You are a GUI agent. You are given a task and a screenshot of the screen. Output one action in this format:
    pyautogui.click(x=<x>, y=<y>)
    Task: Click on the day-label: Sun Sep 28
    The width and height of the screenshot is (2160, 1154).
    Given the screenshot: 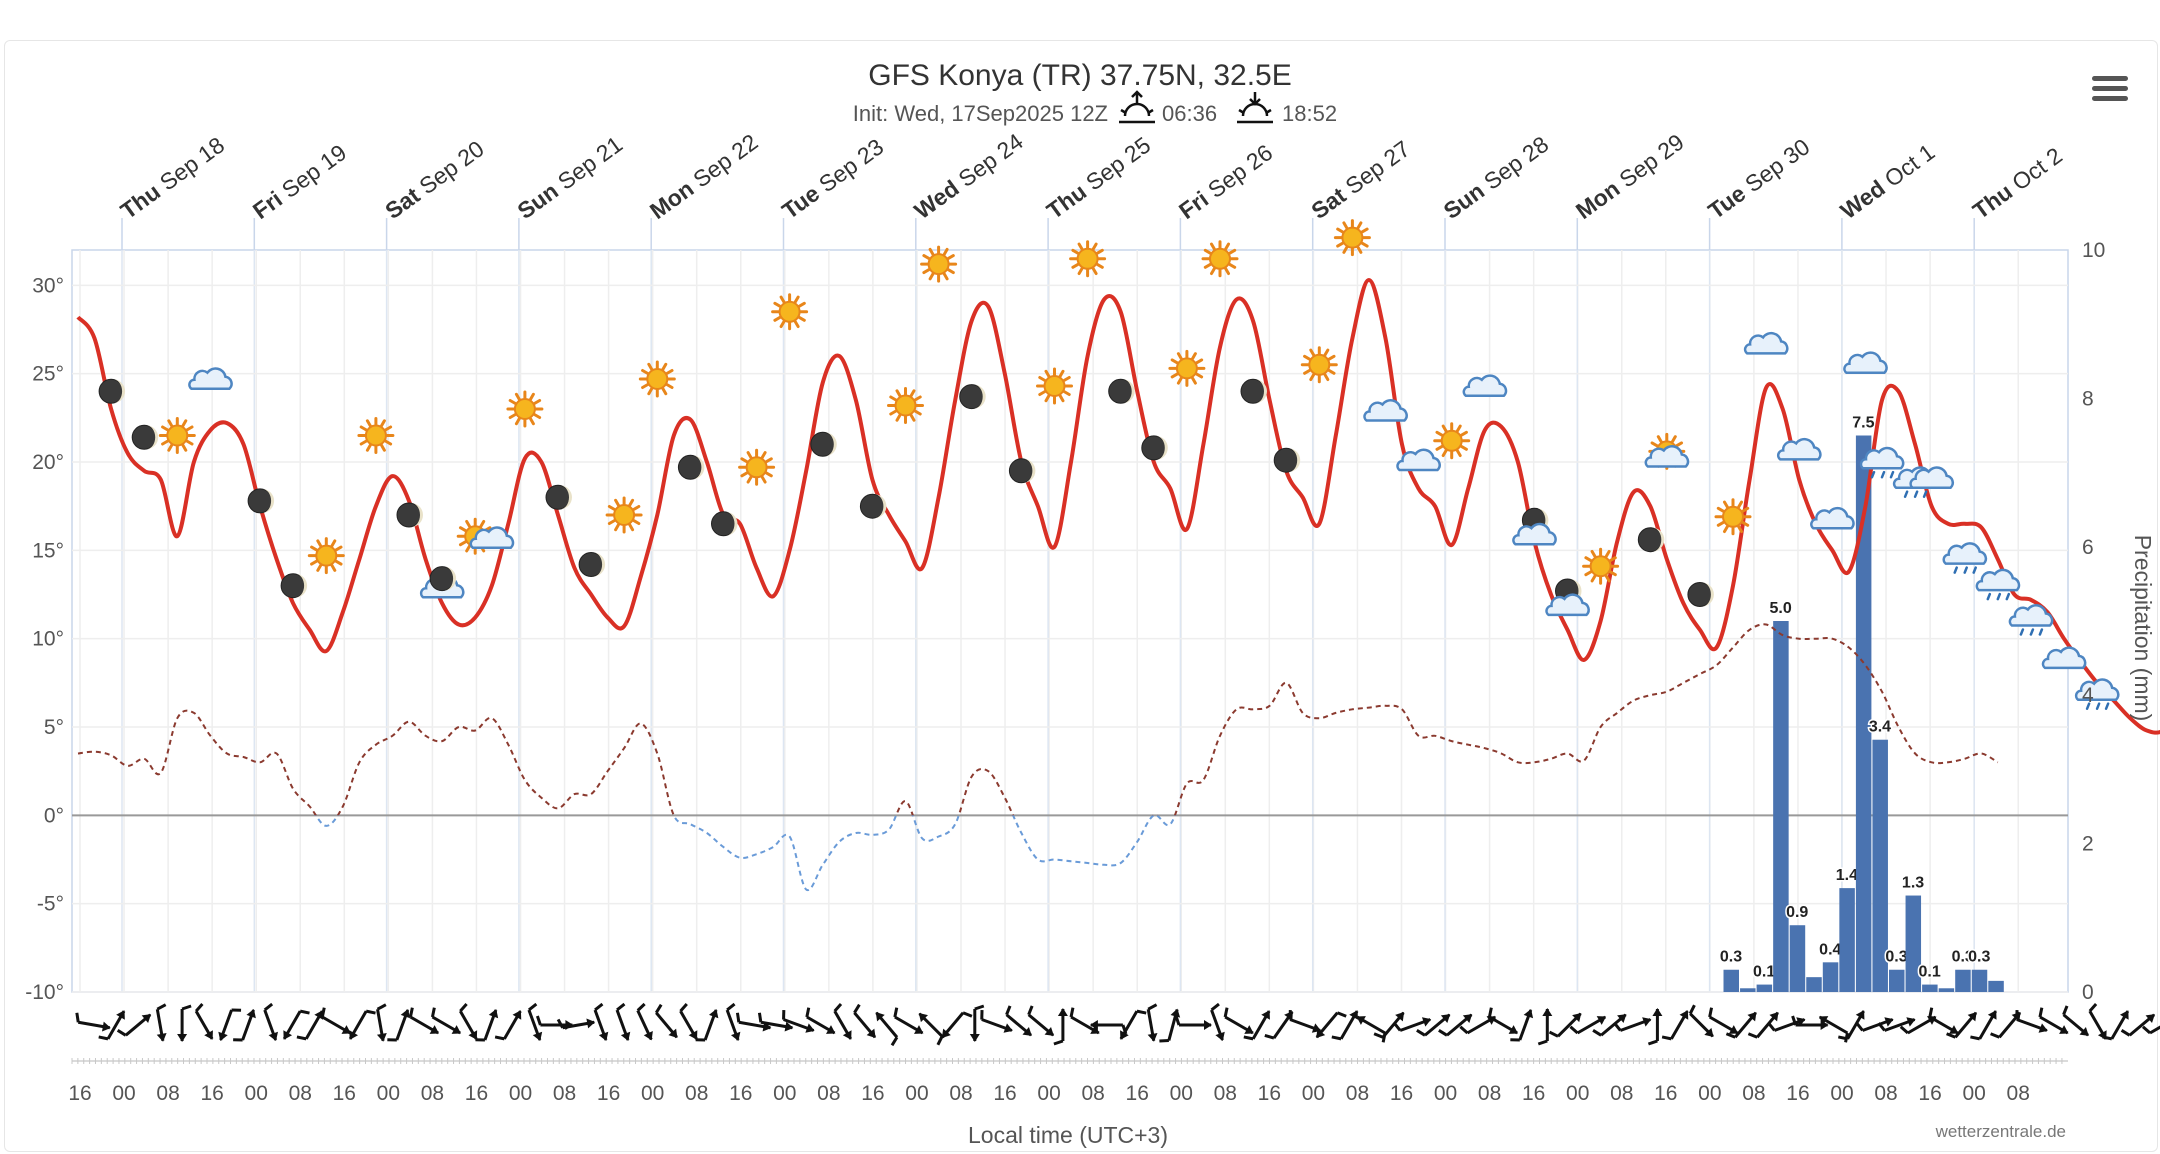 What is the action you would take?
    pyautogui.click(x=1496, y=177)
    